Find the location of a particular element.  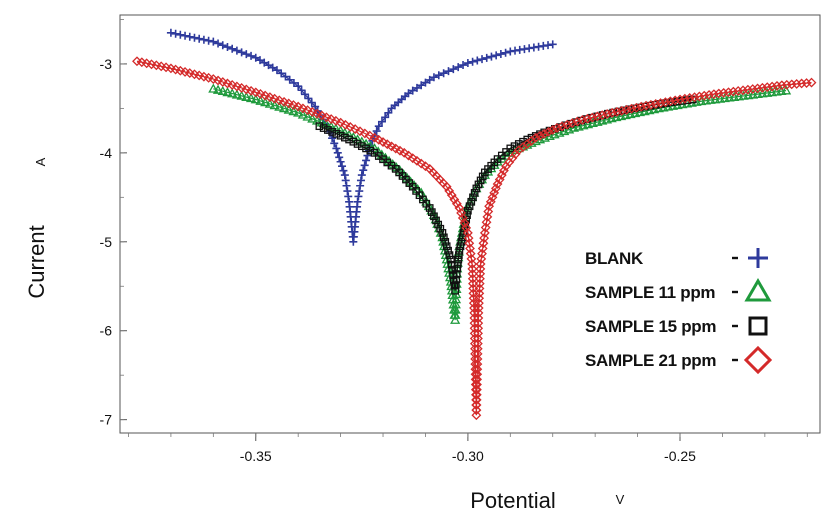

x-tick-label: -0.30 is located at coordinates (468, 456).